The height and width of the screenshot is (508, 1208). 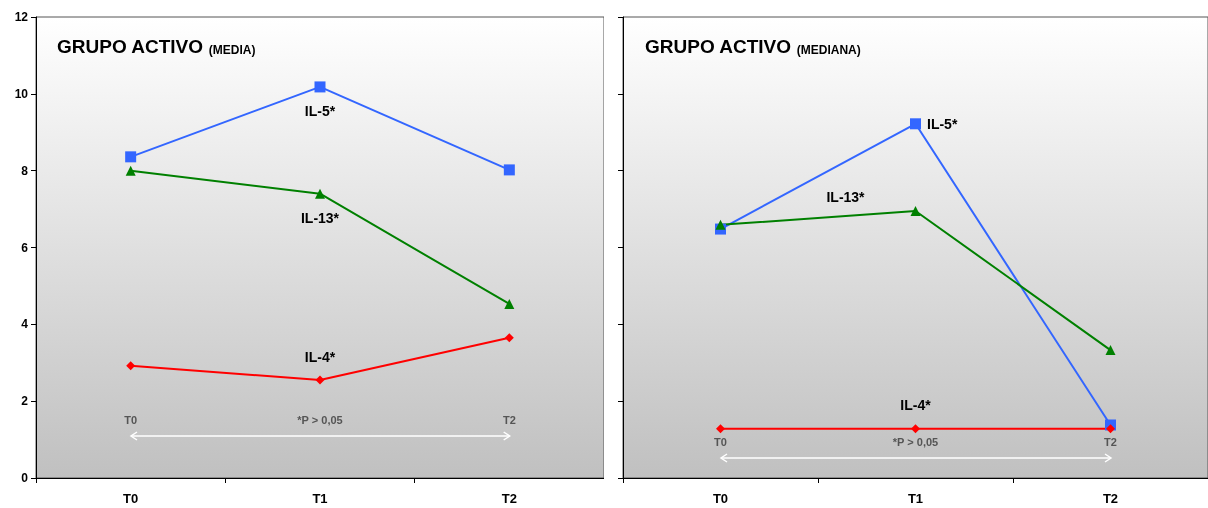 I want to click on text: (MEDIA), so click(x=232, y=49).